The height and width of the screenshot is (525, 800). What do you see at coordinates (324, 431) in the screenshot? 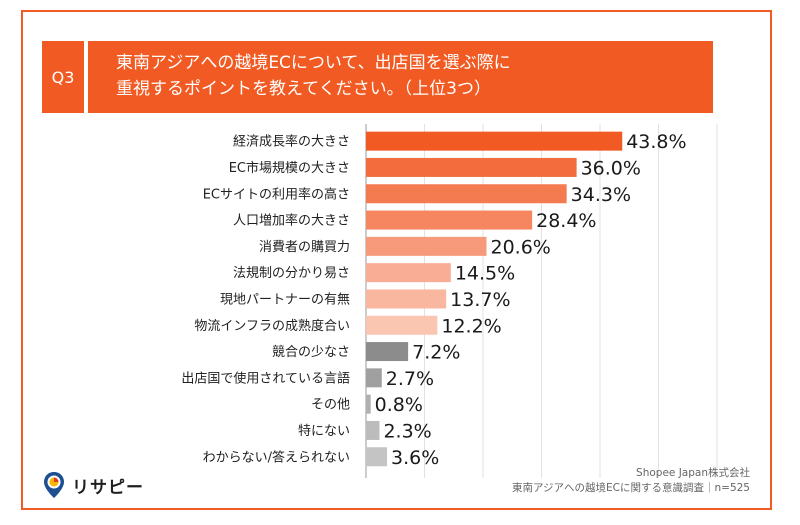
I see `category-label: 特にない` at bounding box center [324, 431].